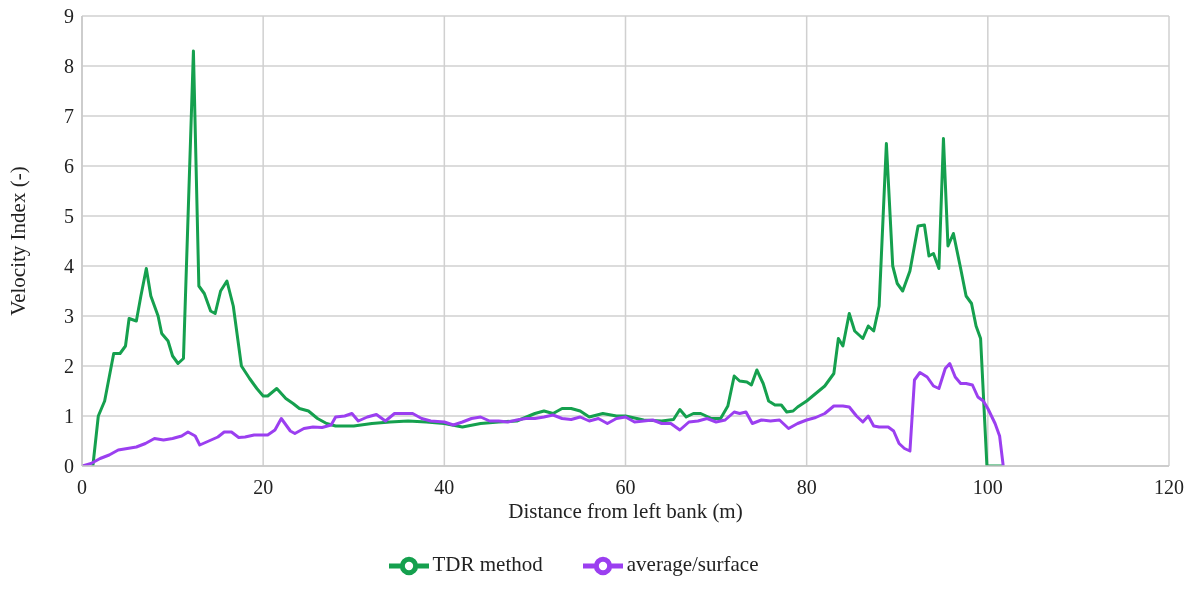 The height and width of the screenshot is (604, 1202). I want to click on y-tick-label: 1, so click(69, 416).